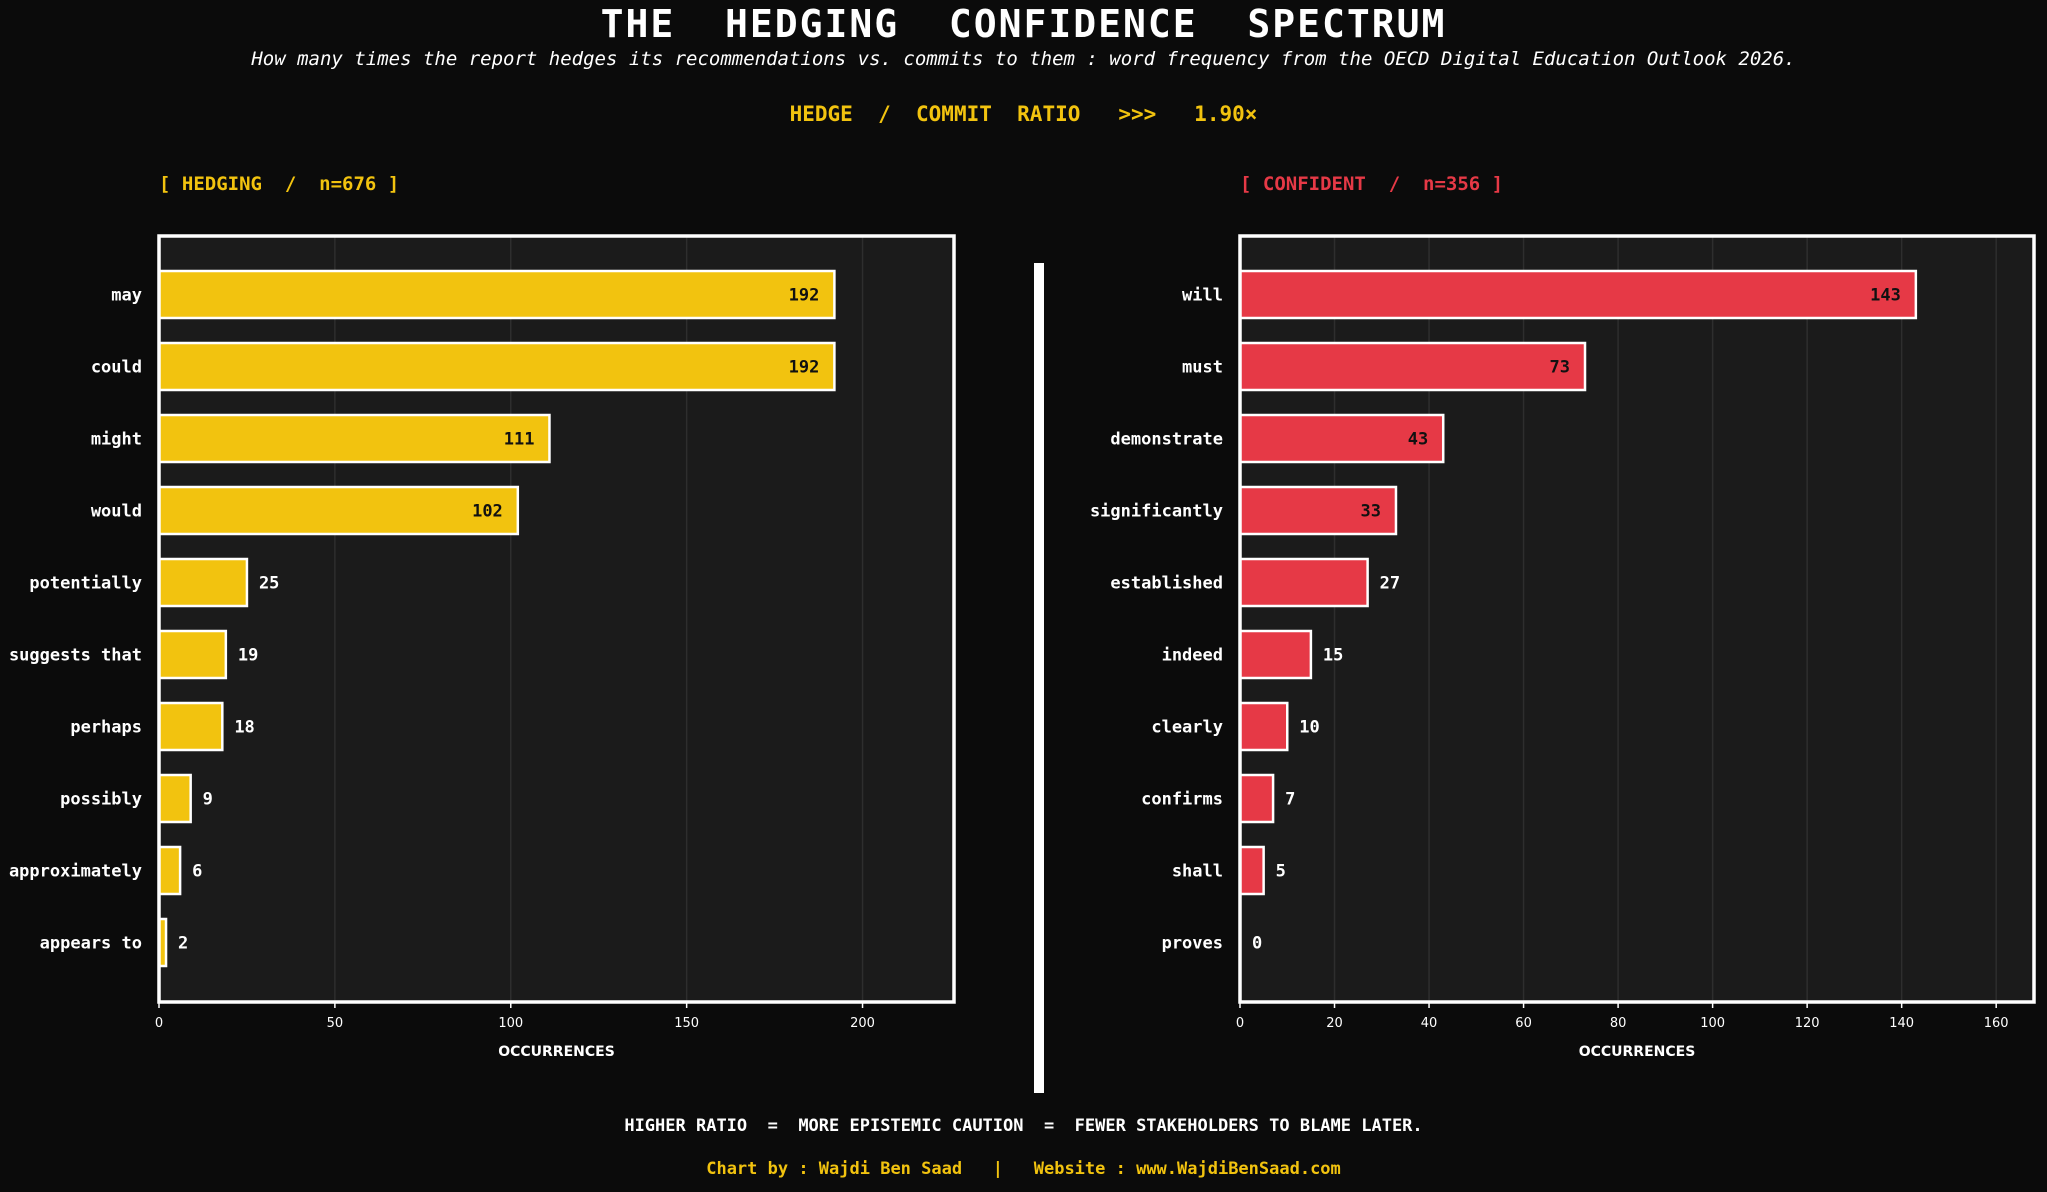 The image size is (2047, 1192). I want to click on confident-category-label: significantly, so click(1156, 512).